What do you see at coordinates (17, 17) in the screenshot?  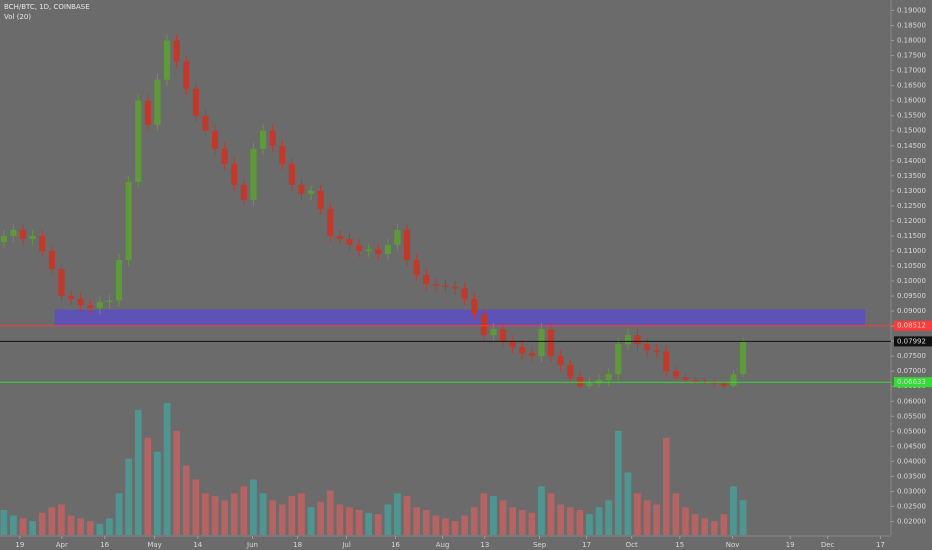 I see `volume-title: Vol (20)` at bounding box center [17, 17].